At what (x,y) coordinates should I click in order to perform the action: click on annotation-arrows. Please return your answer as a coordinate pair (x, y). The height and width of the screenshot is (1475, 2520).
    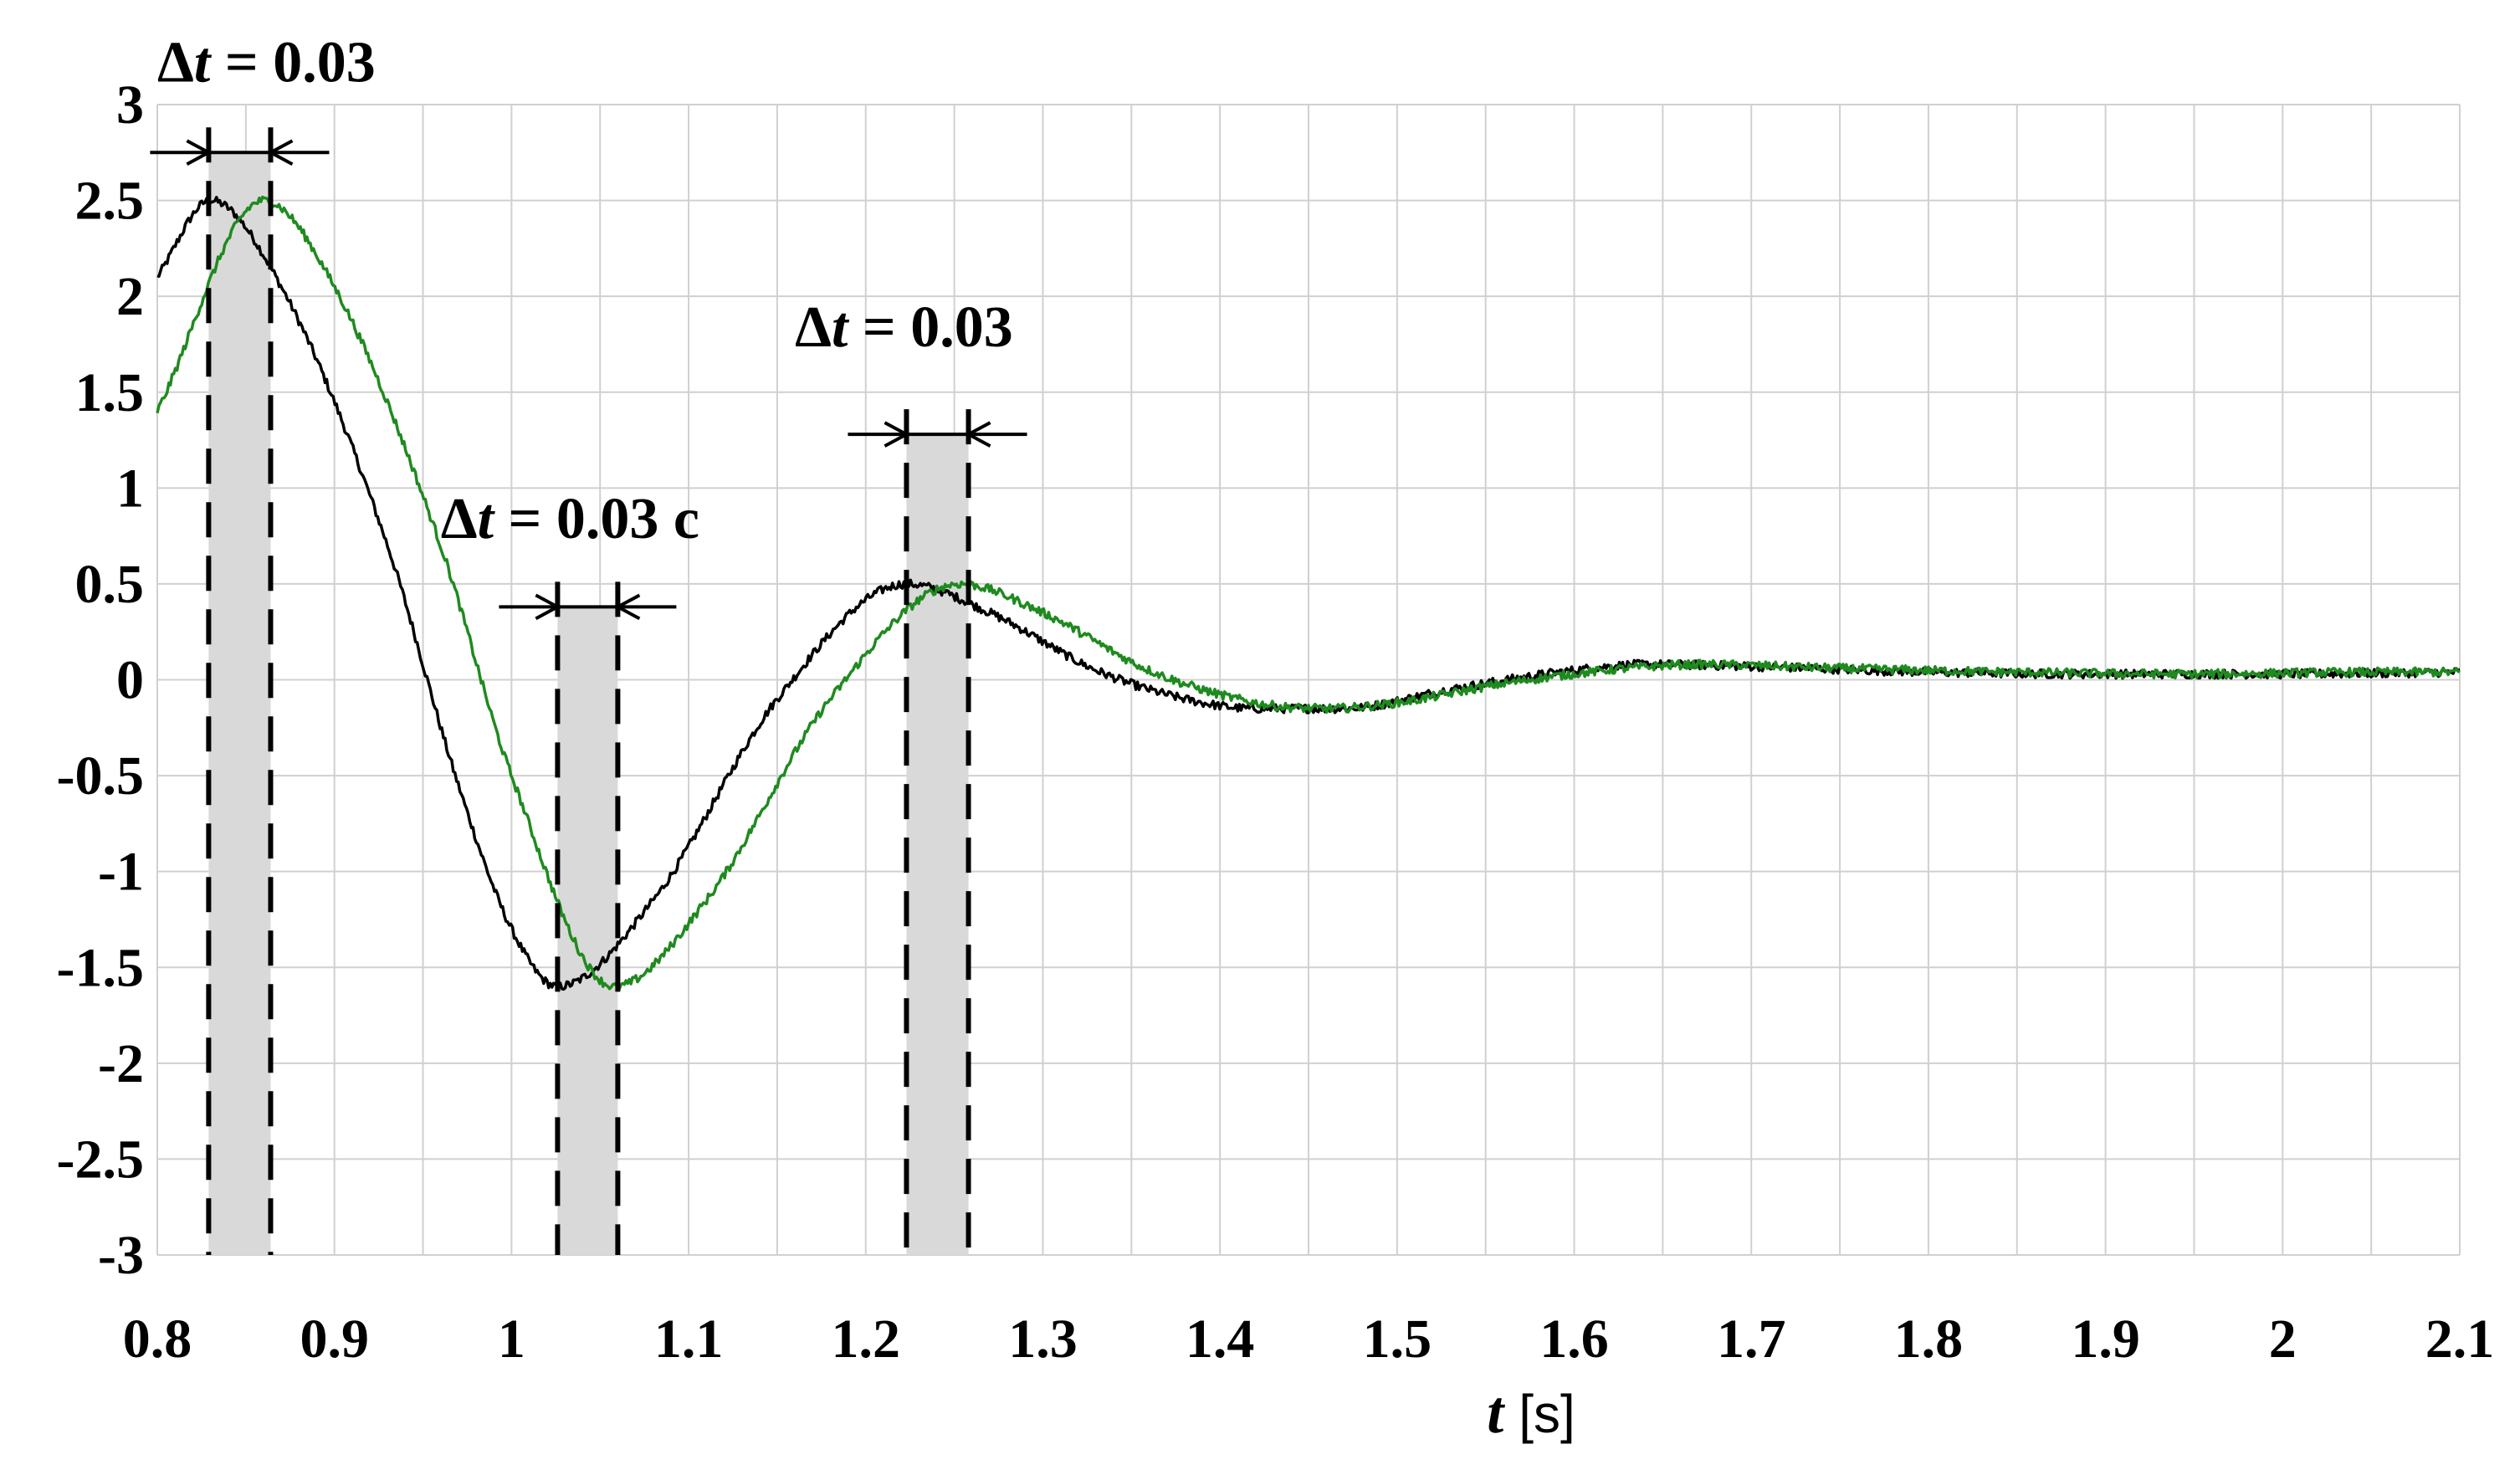
    Looking at the image, I should click on (588, 380).